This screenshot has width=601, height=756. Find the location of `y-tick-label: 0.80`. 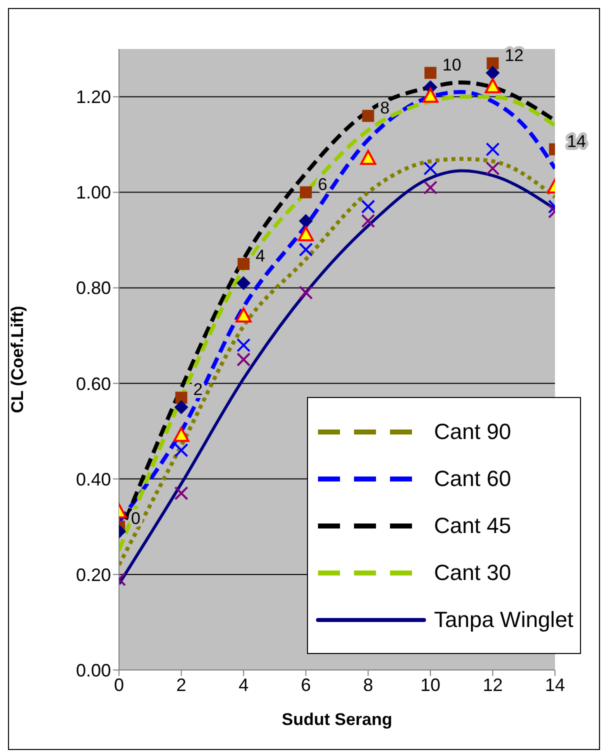

y-tick-label: 0.80 is located at coordinates (93, 288).